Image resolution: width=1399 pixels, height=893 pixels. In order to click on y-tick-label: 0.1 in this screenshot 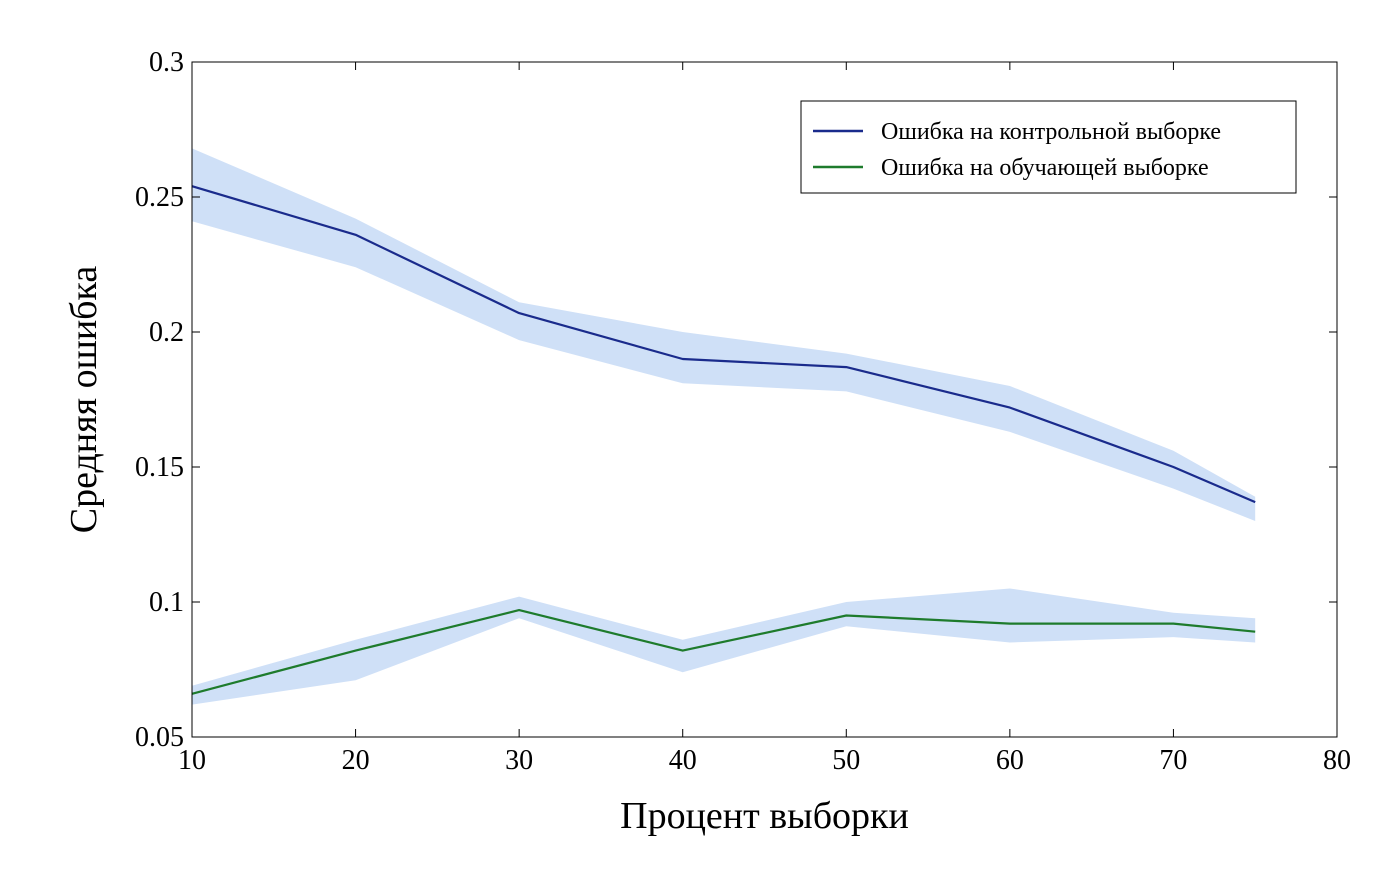, I will do `click(166, 602)`.